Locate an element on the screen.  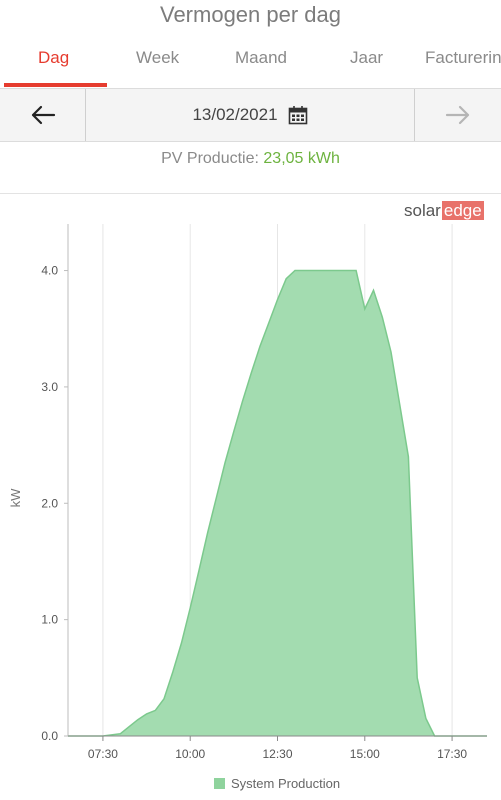
pv-production-summary: PV Productie: 23,05 kWh is located at coordinates (250, 159).